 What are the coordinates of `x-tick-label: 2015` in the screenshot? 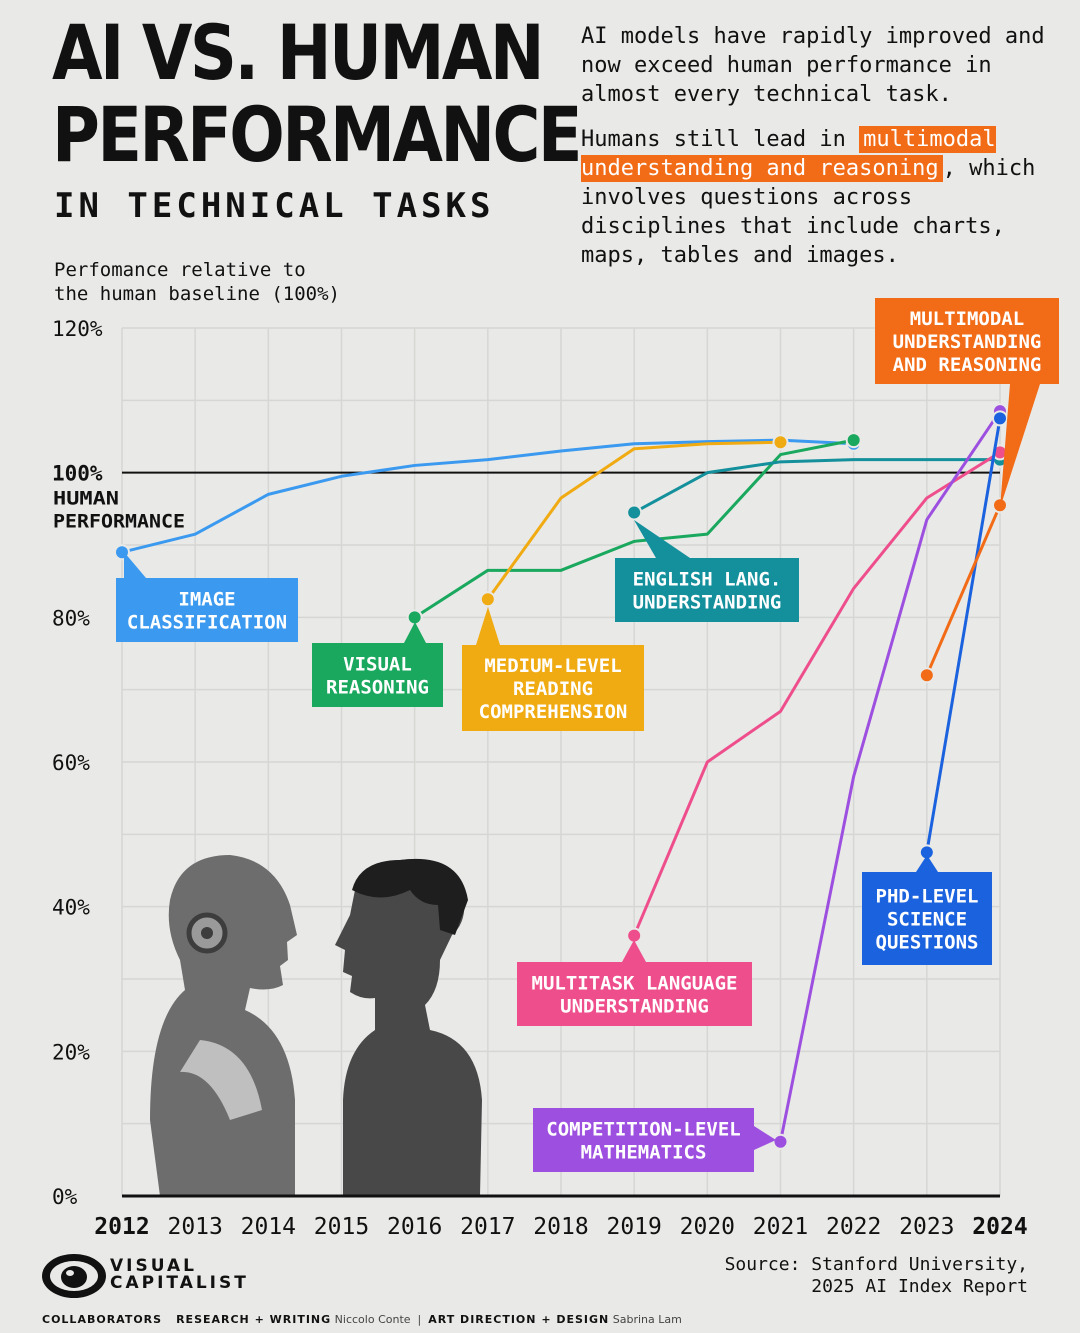 It's located at (341, 1227).